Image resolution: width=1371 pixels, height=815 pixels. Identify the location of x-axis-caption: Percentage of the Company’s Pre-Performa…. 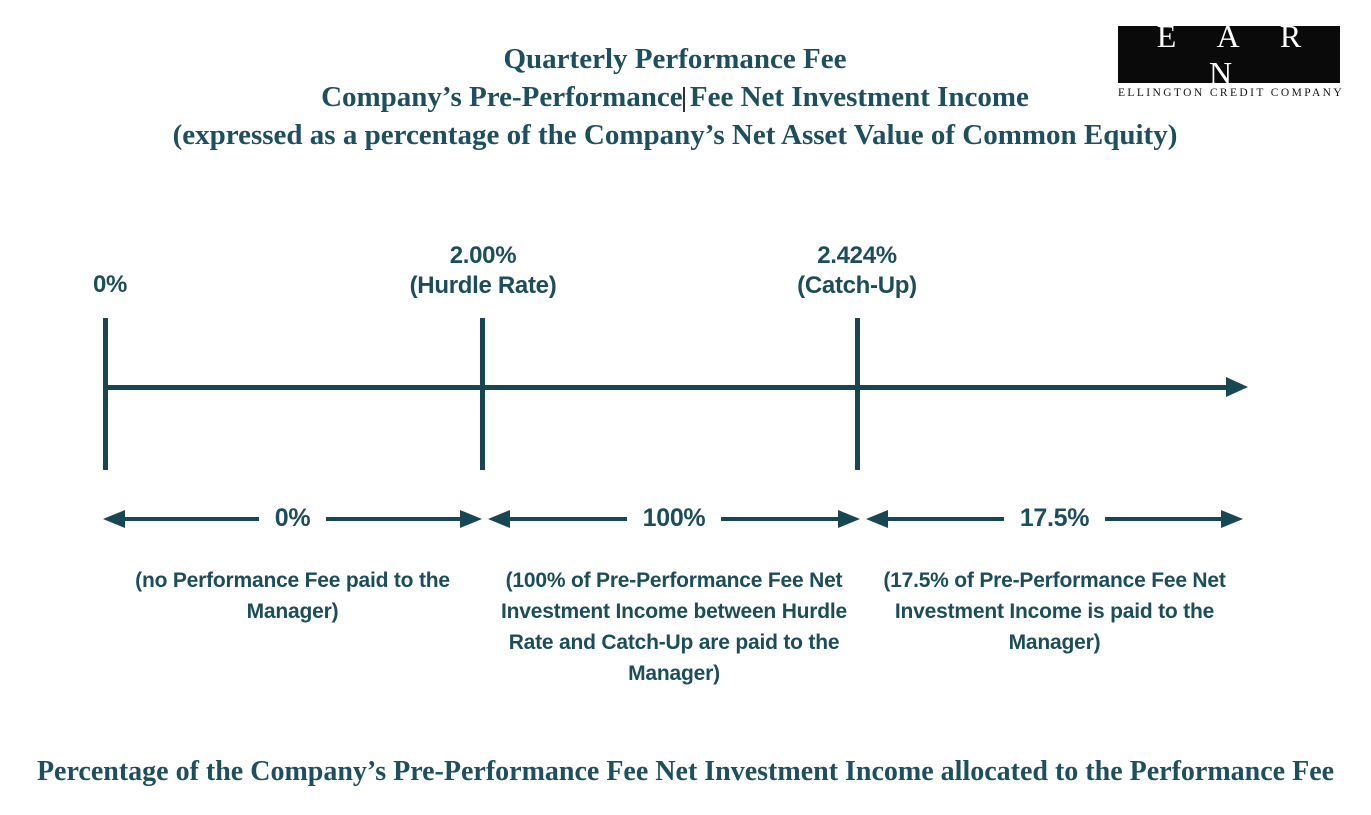
(685, 771).